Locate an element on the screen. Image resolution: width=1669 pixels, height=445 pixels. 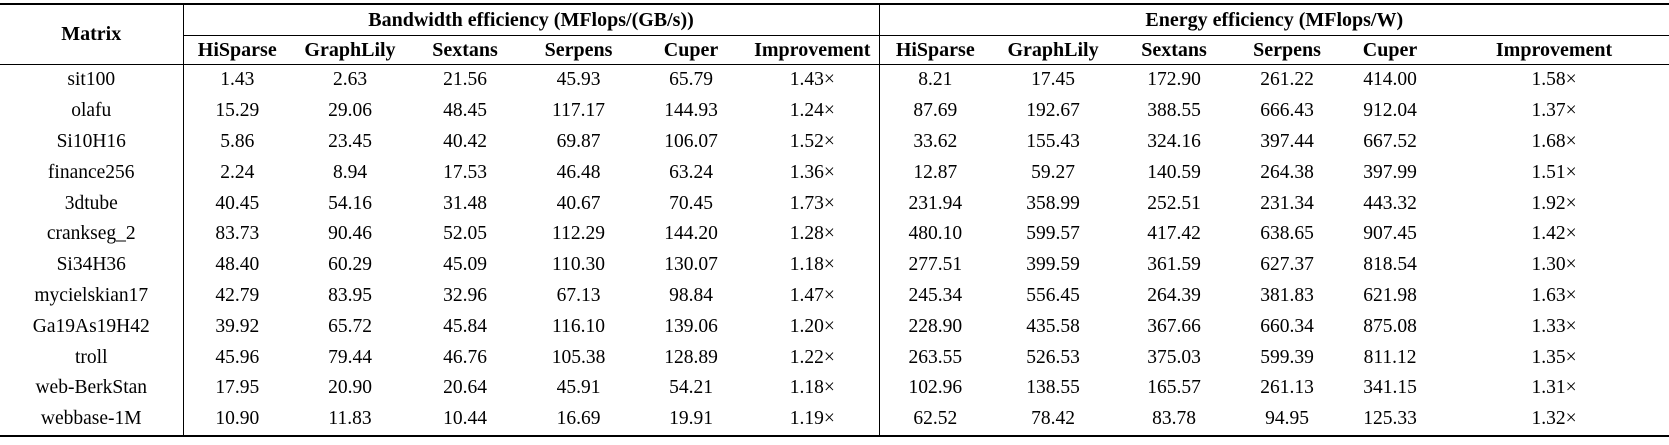
col-header-bw-cuper: Cuper is located at coordinates (691, 50).